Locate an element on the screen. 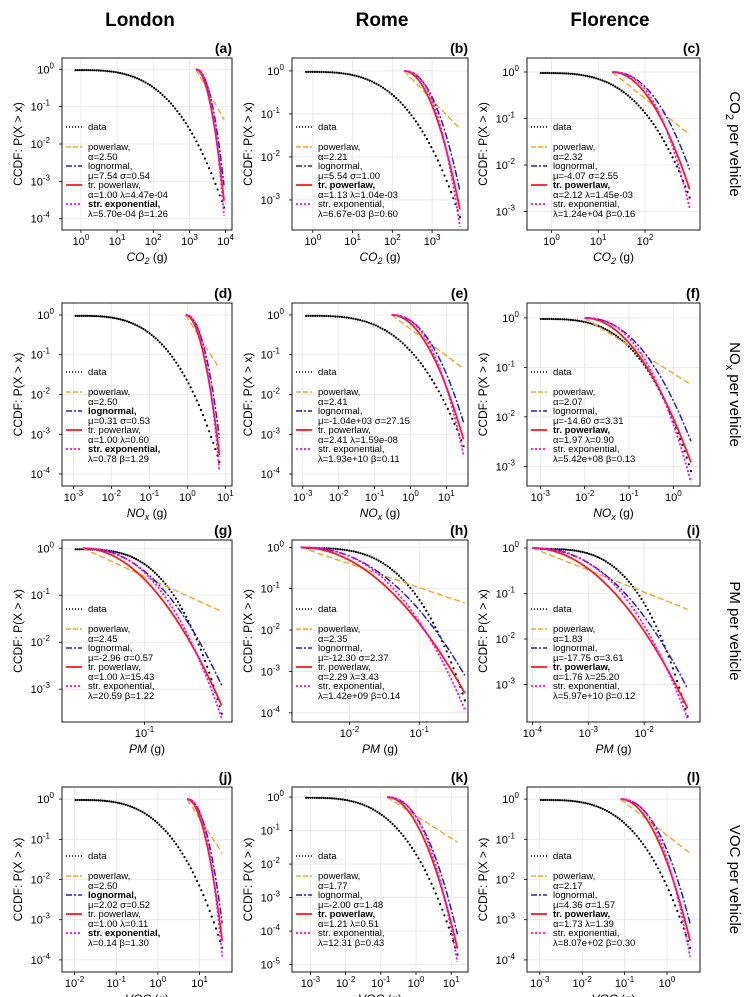  series-data is located at coordinates (614, 632).